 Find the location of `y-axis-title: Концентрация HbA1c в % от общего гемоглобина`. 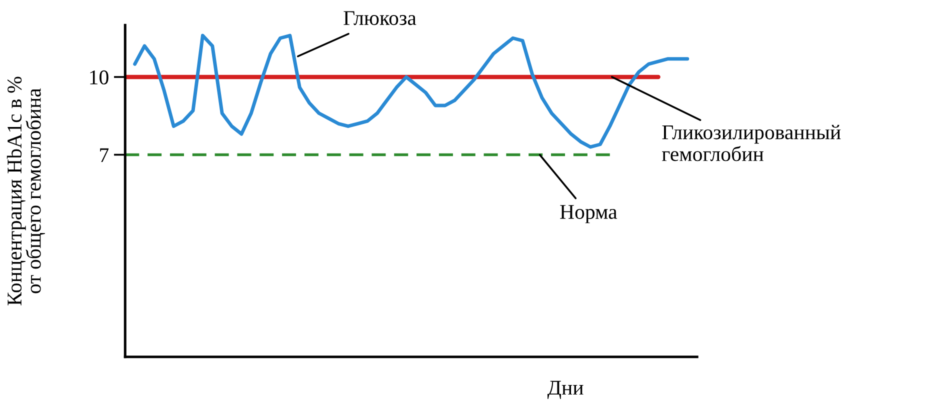

y-axis-title: Концентрация HbA1c в % от общего гемоглобина is located at coordinates (25, 191).